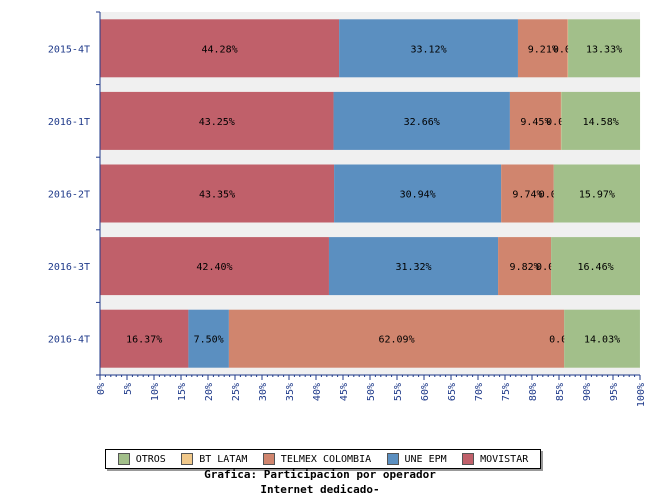  Describe the element at coordinates (69, 267) in the screenshot. I see `category-label: 2016-3T` at that location.